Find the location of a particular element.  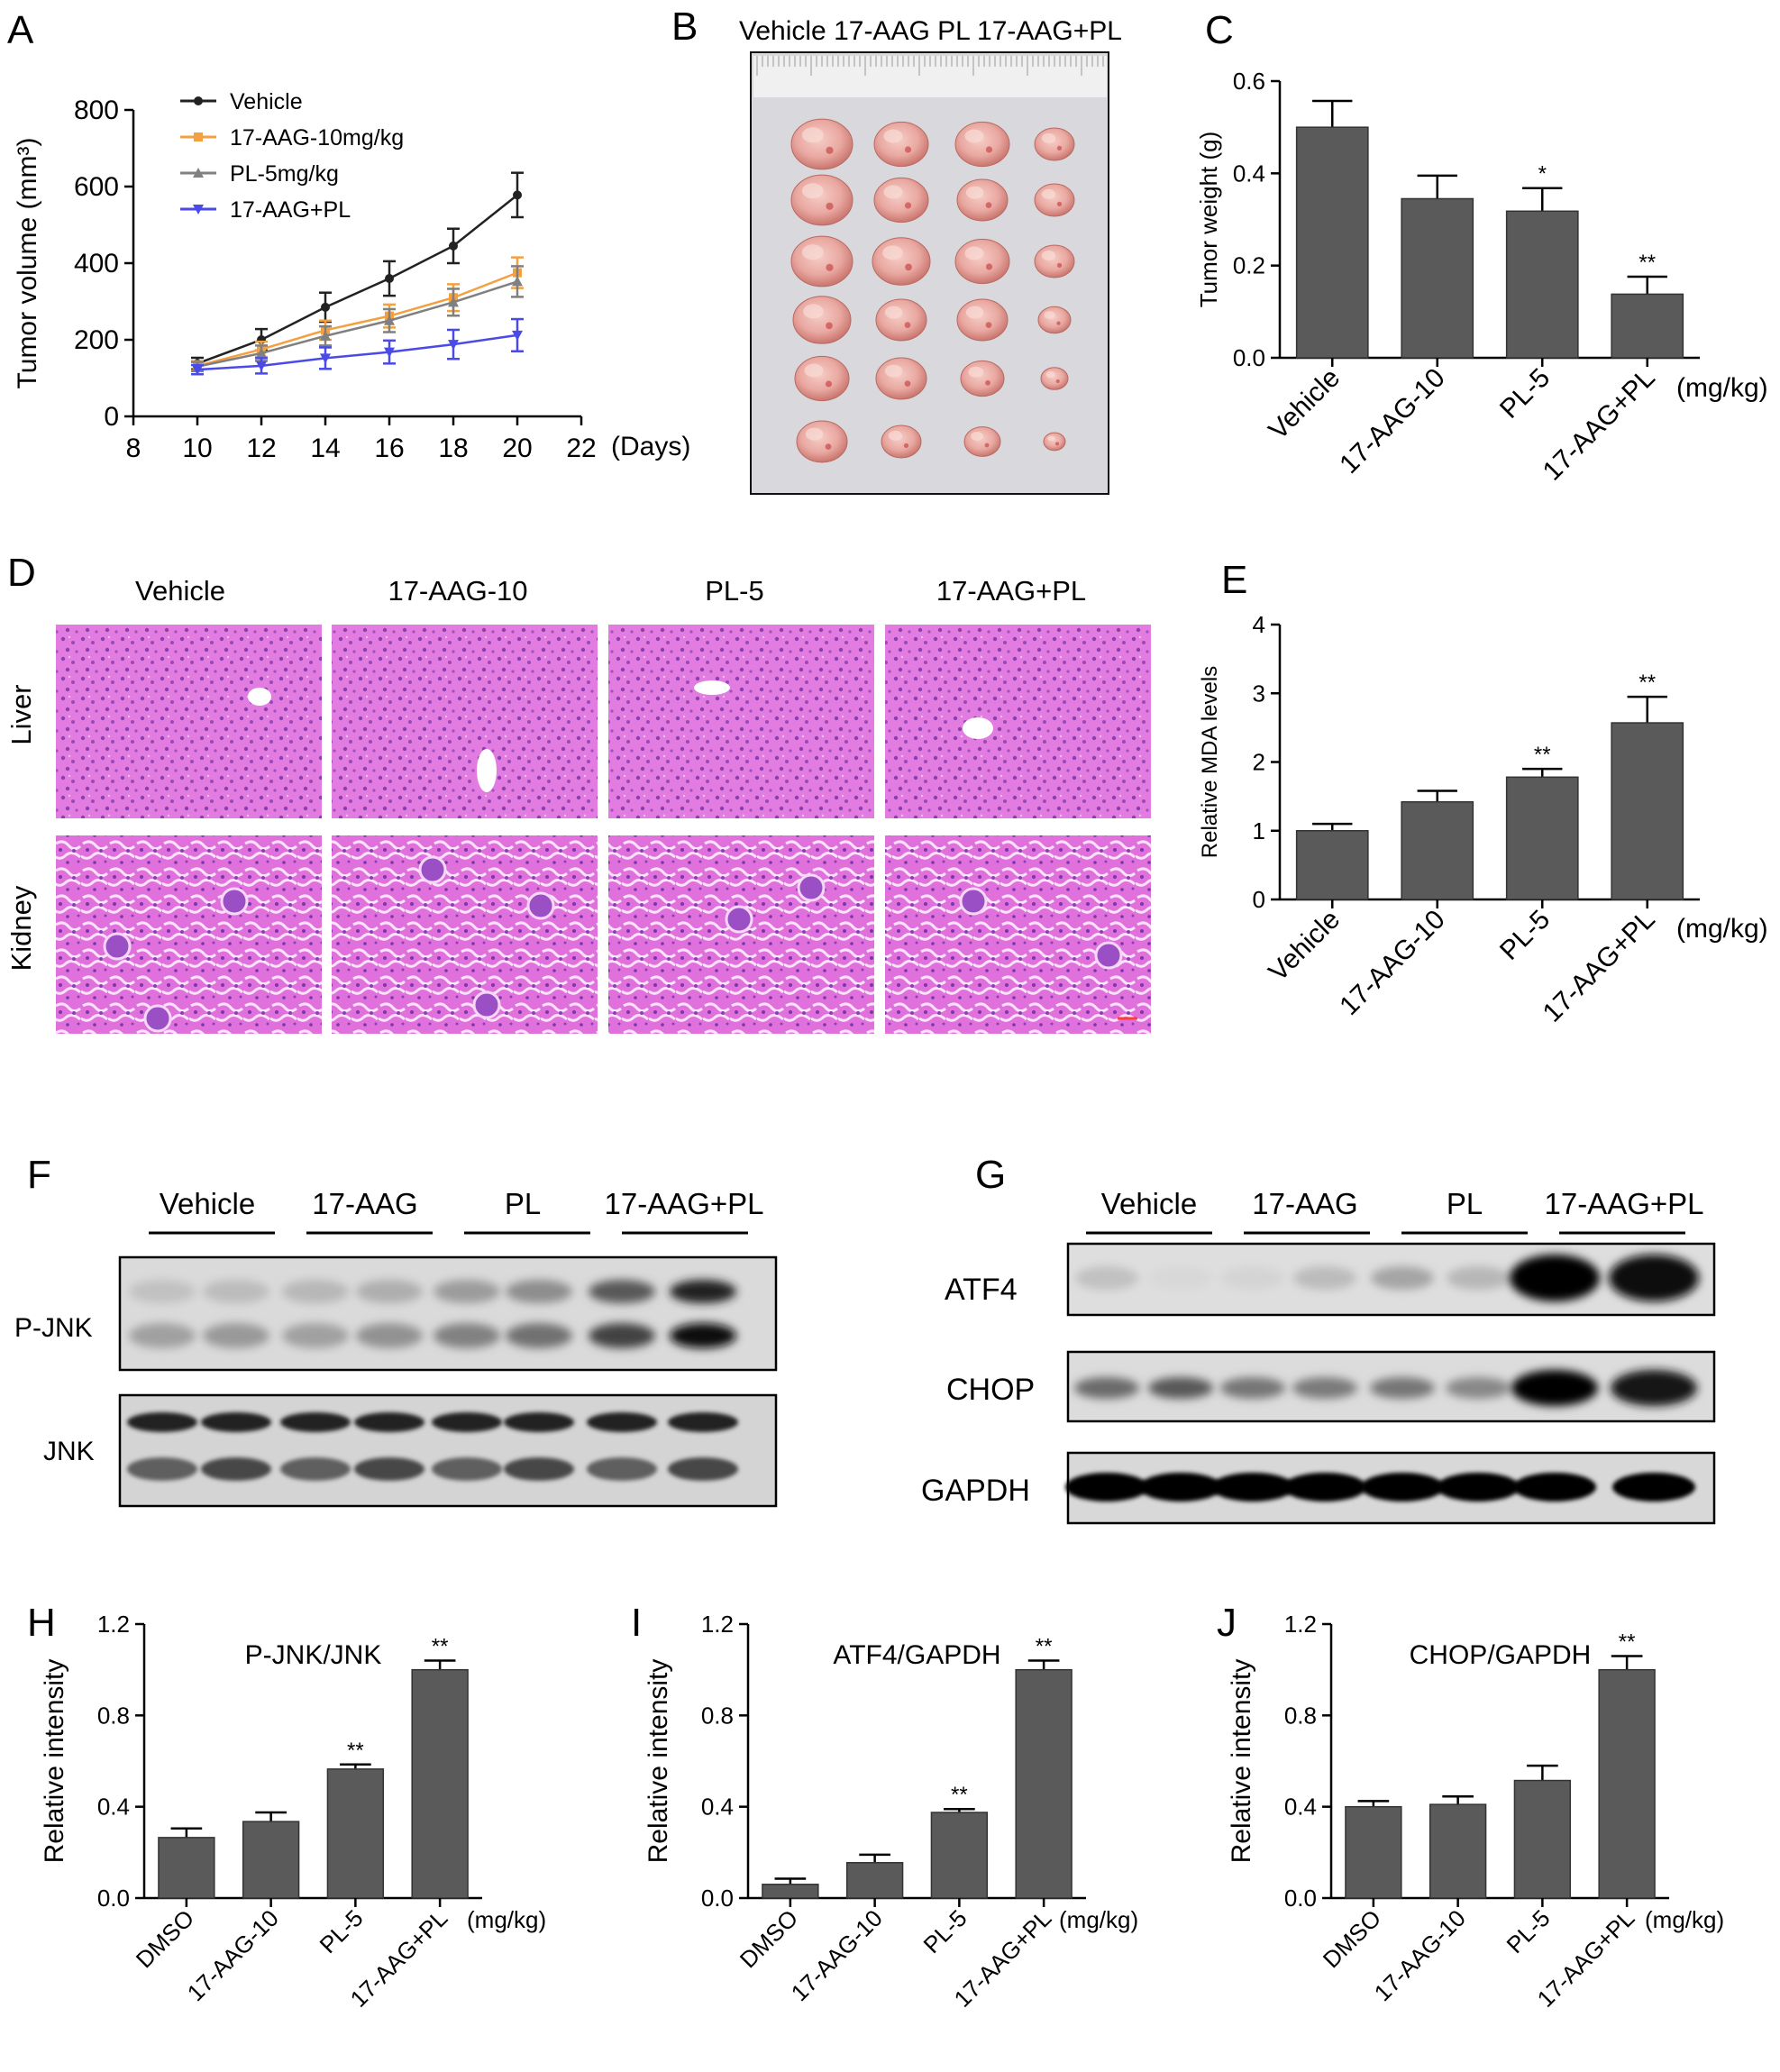

y-axis-label: Tumor volume (mm³) is located at coordinates (27, 263).